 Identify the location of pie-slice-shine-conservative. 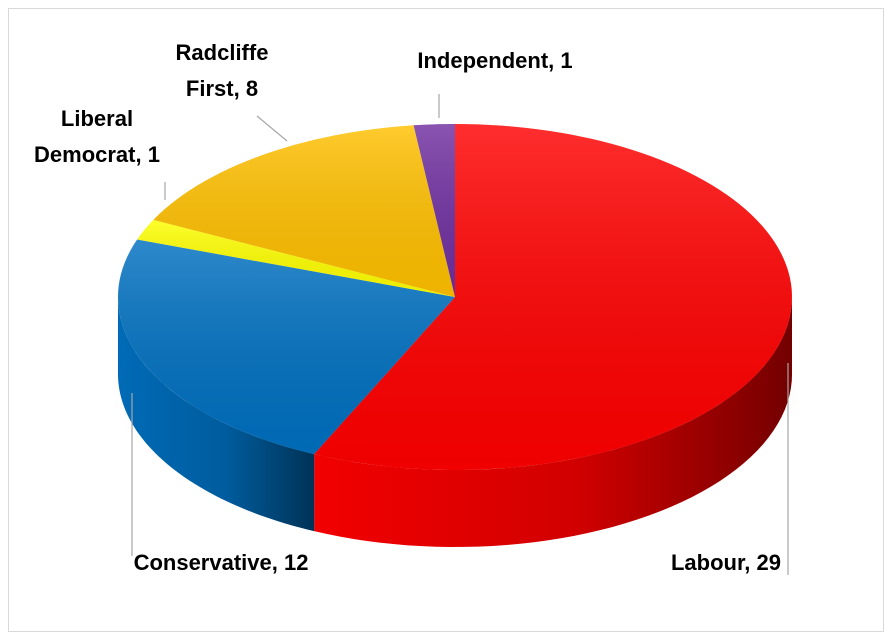
(286, 347).